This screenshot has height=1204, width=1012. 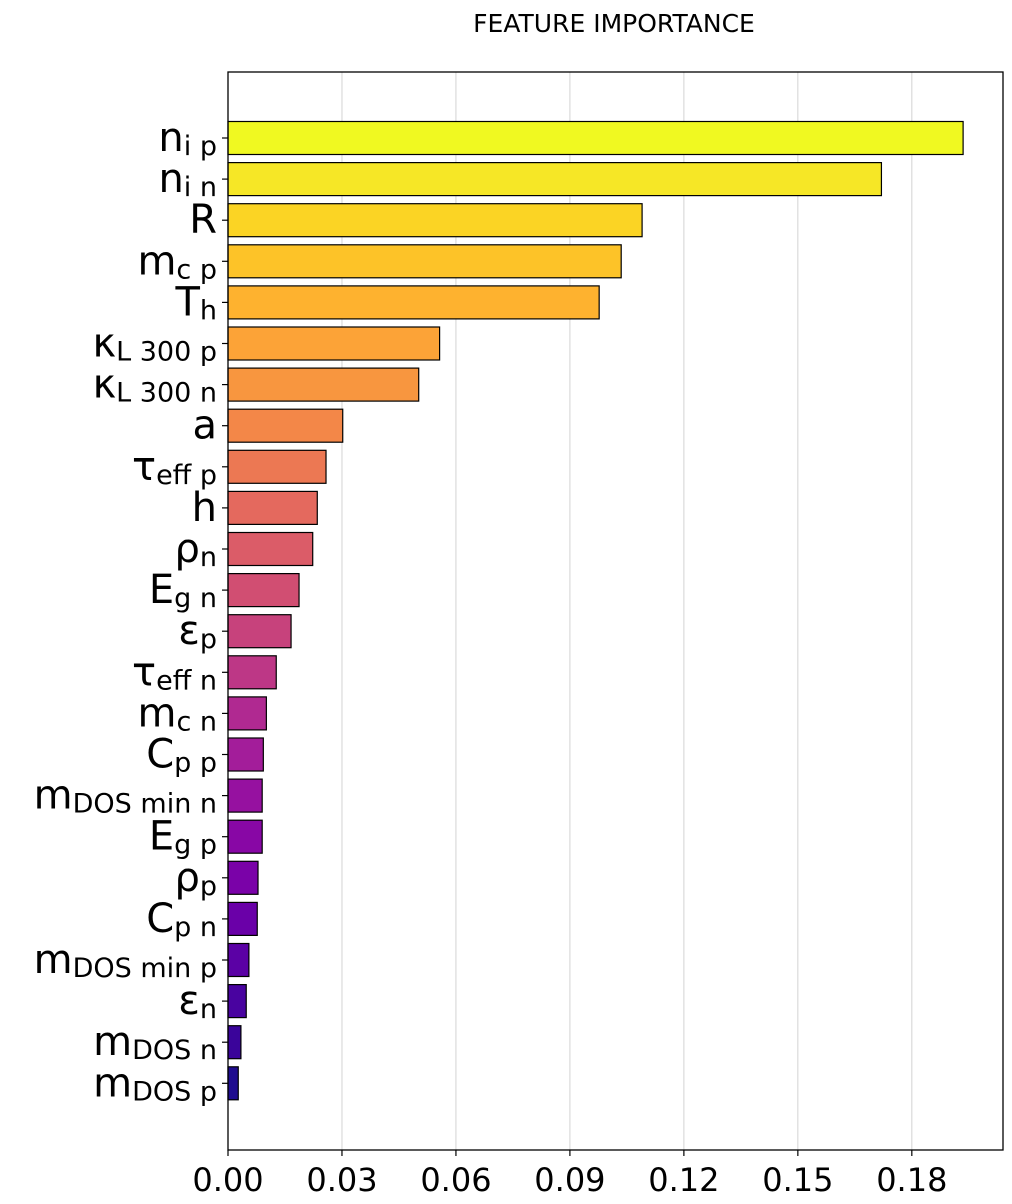 What do you see at coordinates (174, 672) in the screenshot?
I see `y-tick-label: τeff n` at bounding box center [174, 672].